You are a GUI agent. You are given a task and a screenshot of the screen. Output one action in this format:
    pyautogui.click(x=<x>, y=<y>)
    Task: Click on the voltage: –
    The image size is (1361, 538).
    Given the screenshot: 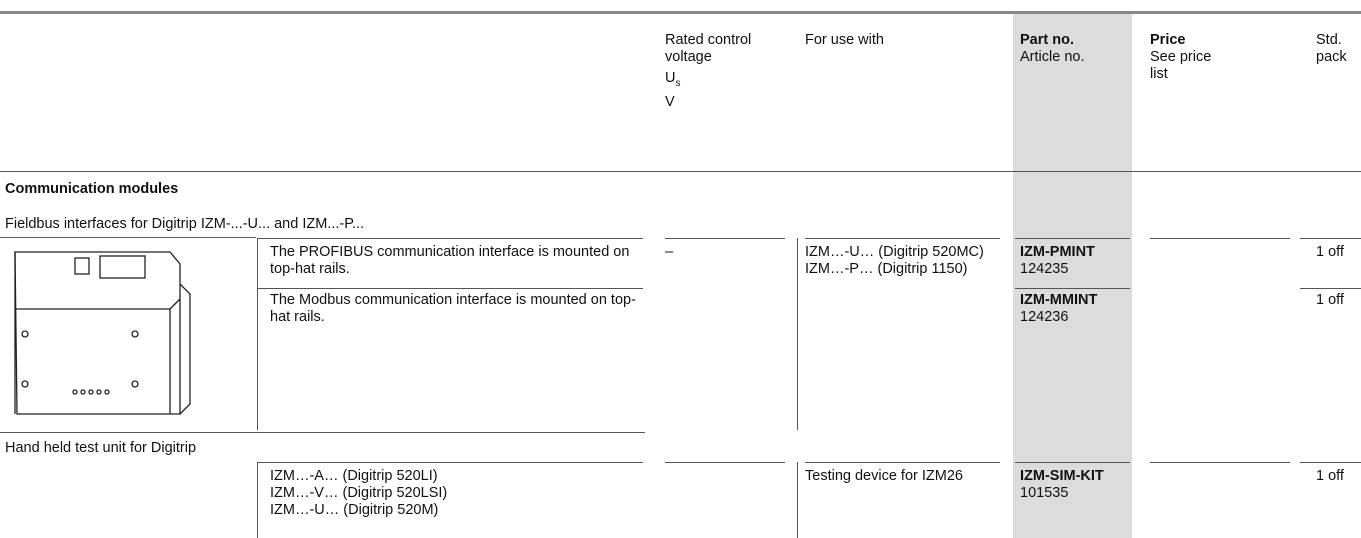 What is the action you would take?
    pyautogui.click(x=669, y=252)
    